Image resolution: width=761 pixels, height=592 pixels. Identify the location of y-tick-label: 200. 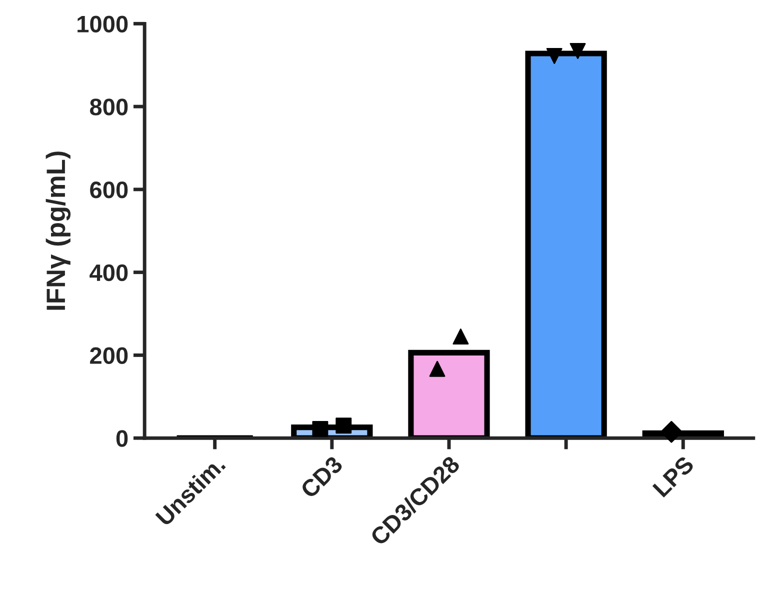
(109, 355).